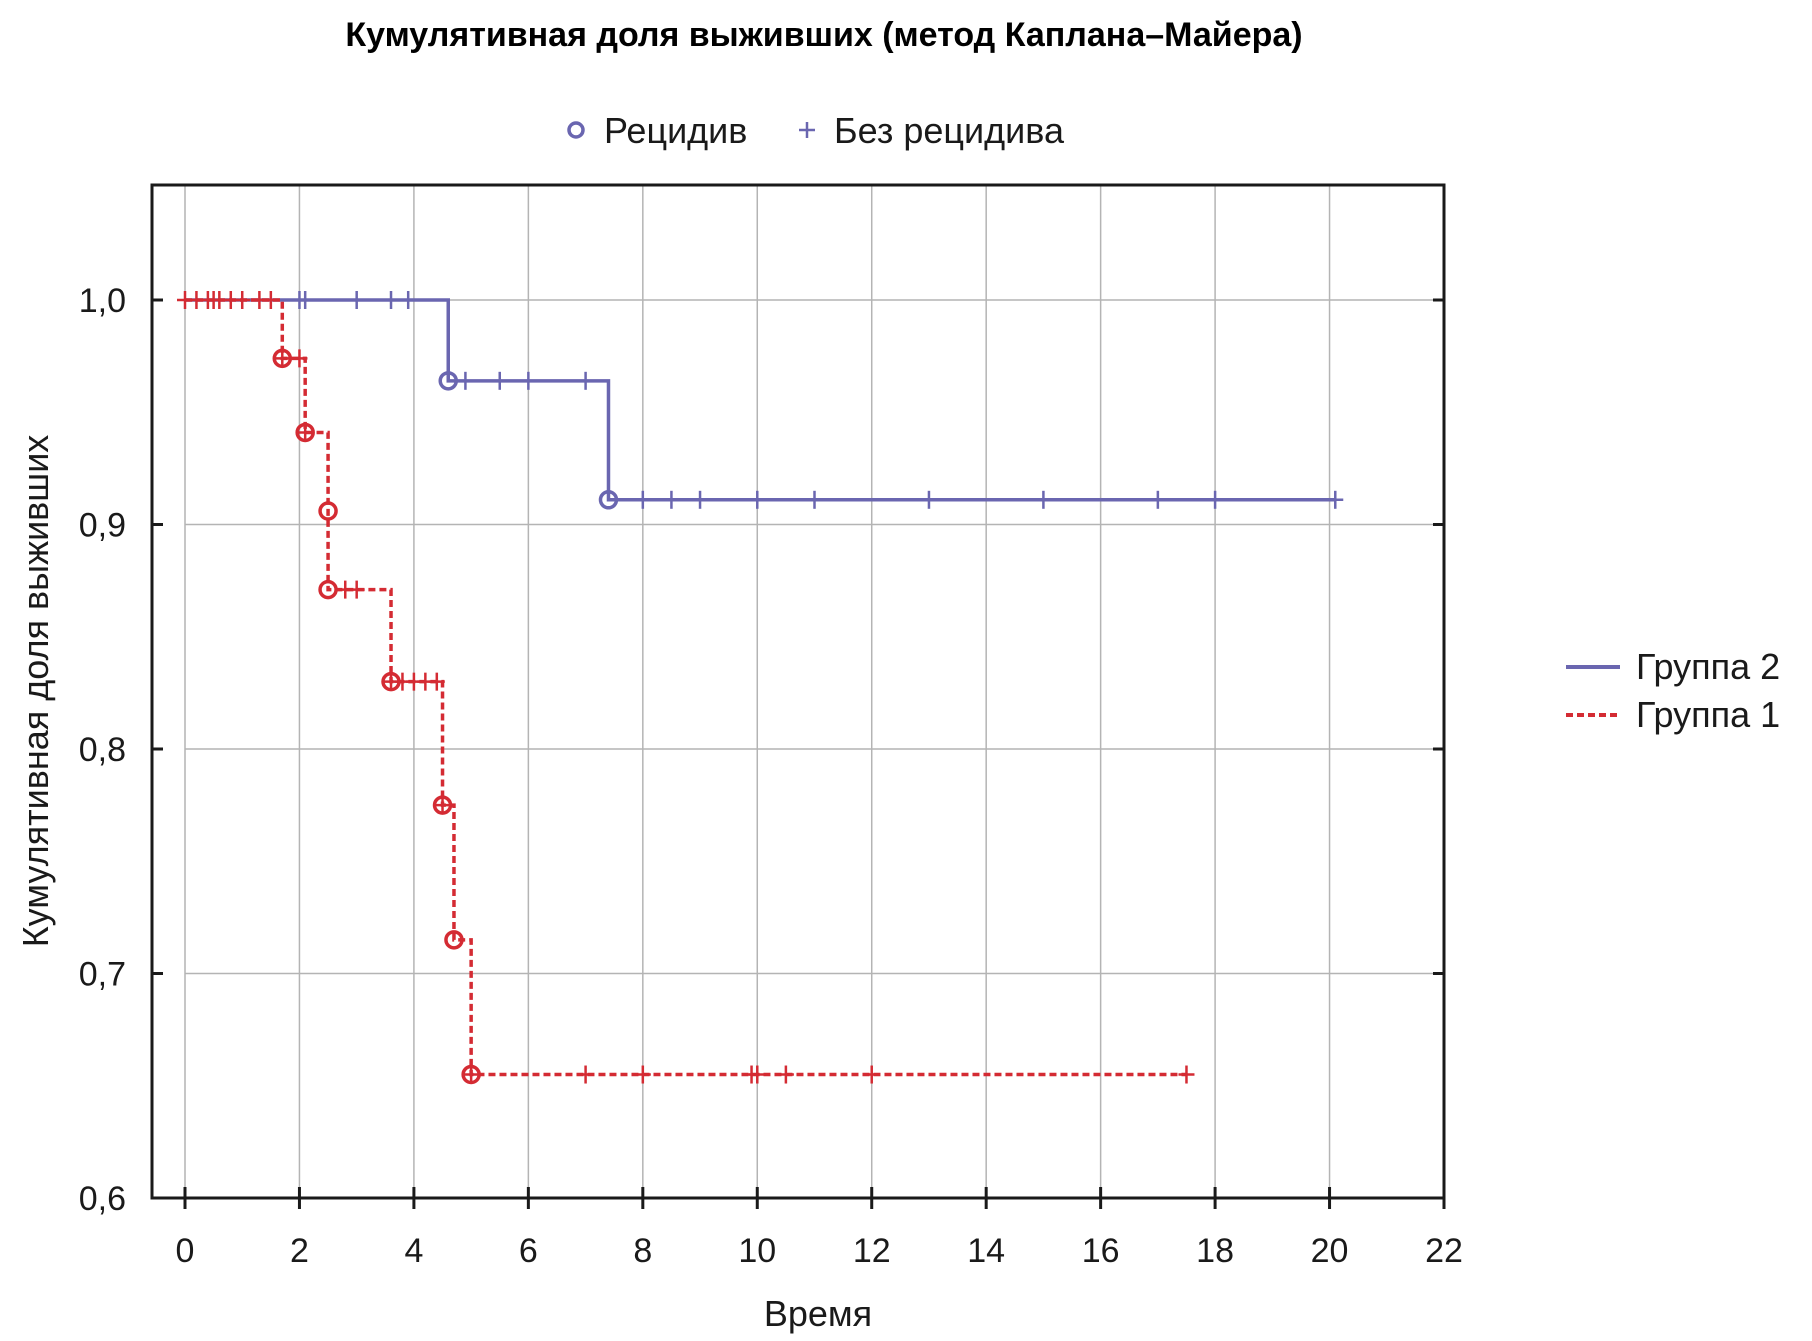 Image resolution: width=1812 pixels, height=1341 pixels. What do you see at coordinates (642, 1251) in the screenshot?
I see `x-tick-label: 8` at bounding box center [642, 1251].